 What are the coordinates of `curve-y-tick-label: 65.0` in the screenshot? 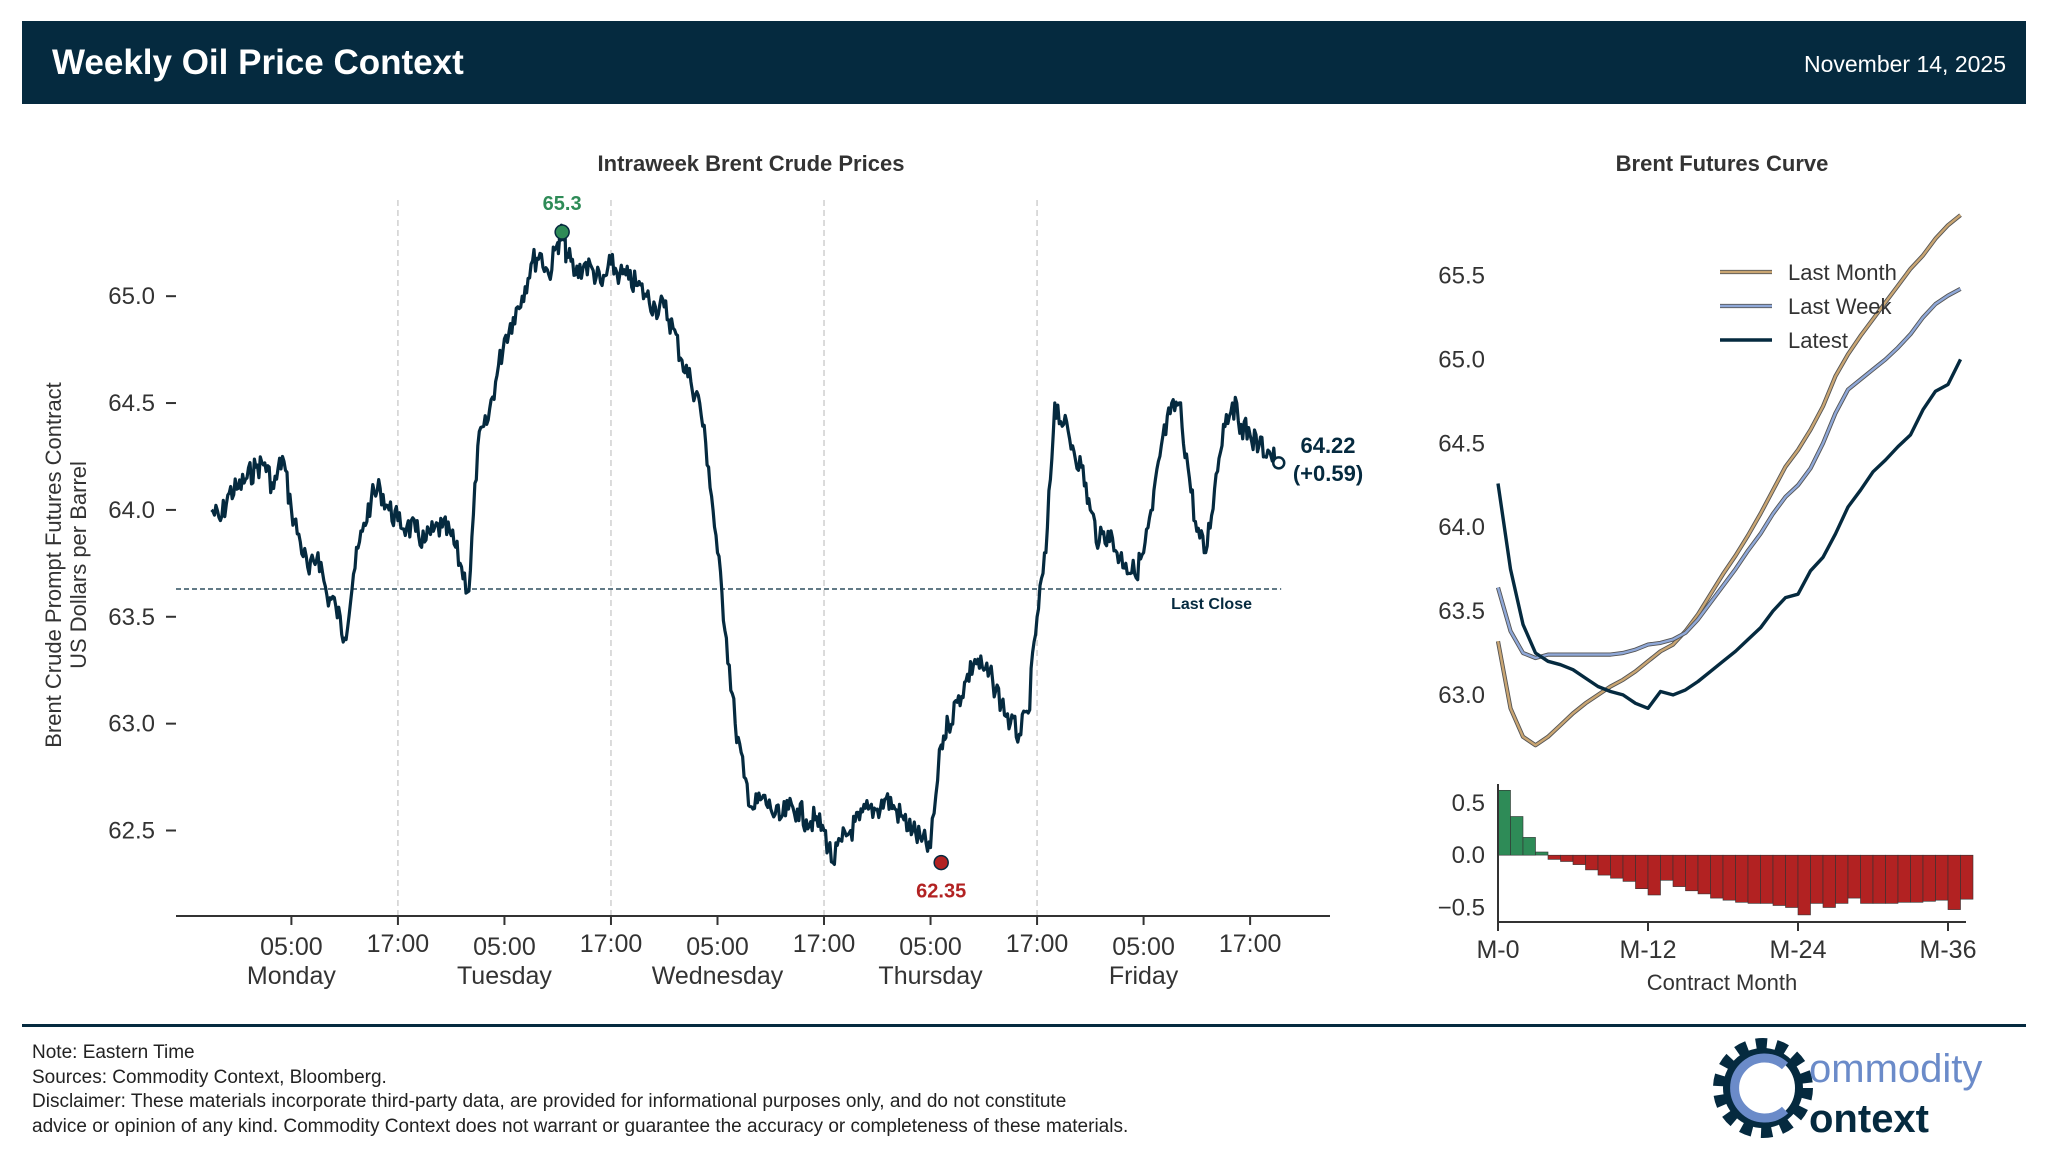 It's located at (1461, 359).